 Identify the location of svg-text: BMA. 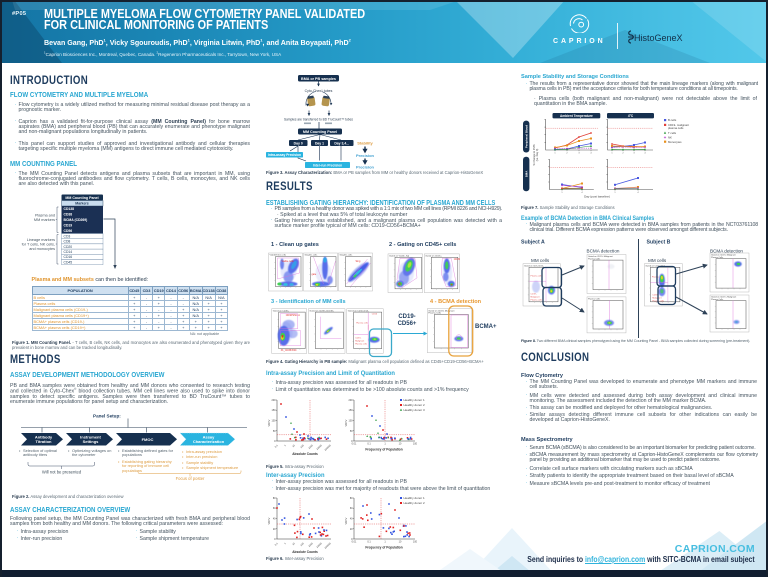
(527, 173).